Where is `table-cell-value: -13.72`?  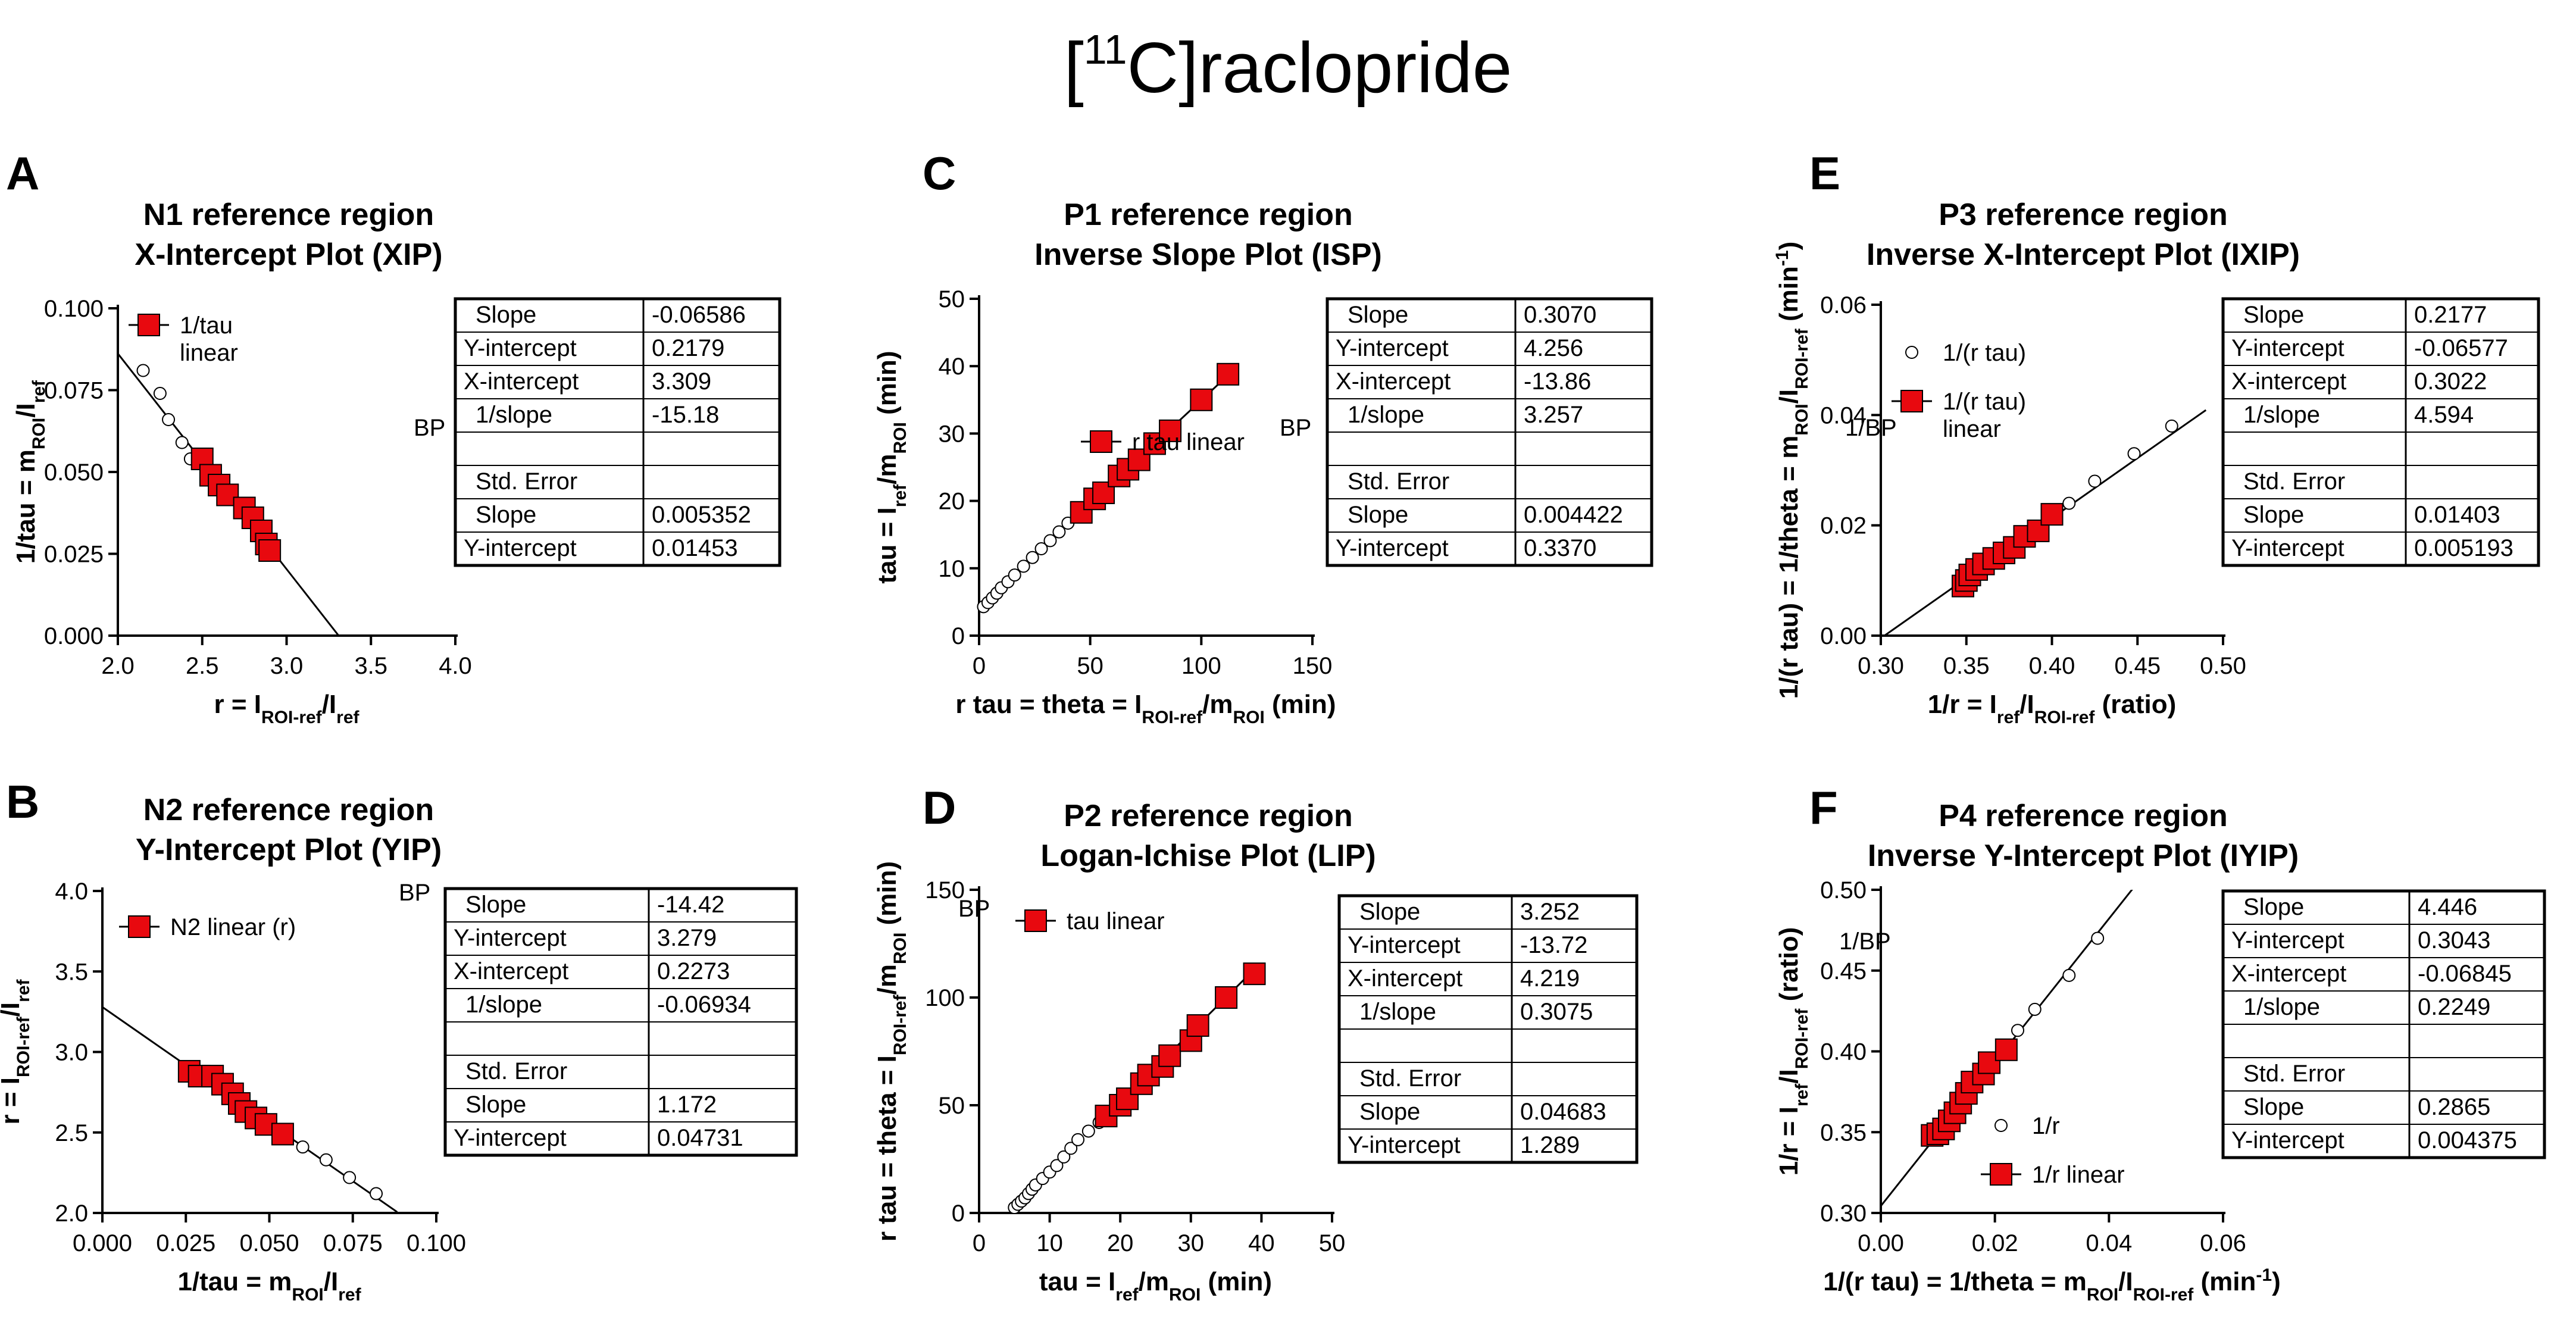 table-cell-value: -13.72 is located at coordinates (1553, 945).